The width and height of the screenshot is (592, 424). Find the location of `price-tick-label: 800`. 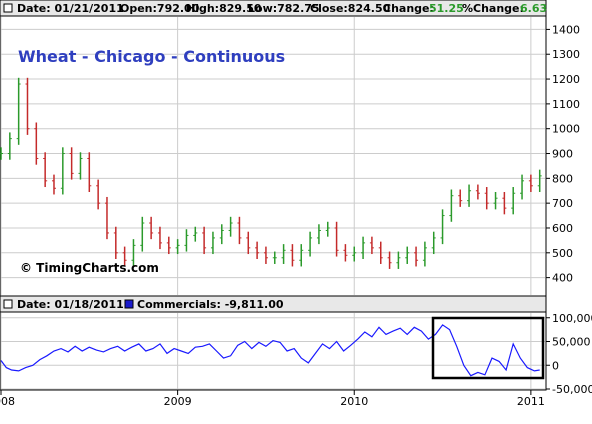

price-tick-label: 800 is located at coordinates (562, 178).